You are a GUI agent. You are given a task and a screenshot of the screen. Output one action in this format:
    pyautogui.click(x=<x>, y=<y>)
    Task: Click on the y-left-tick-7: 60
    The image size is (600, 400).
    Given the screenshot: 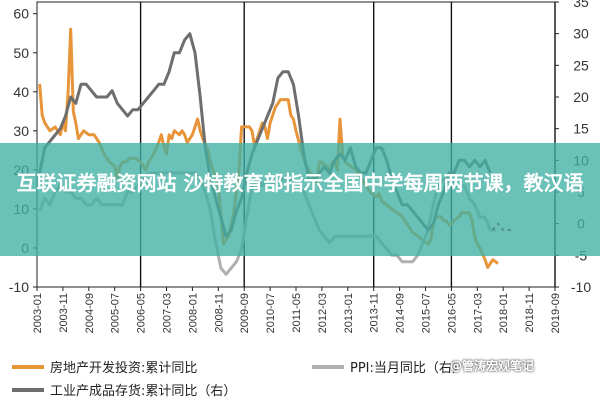 What is the action you would take?
    pyautogui.click(x=21, y=14)
    